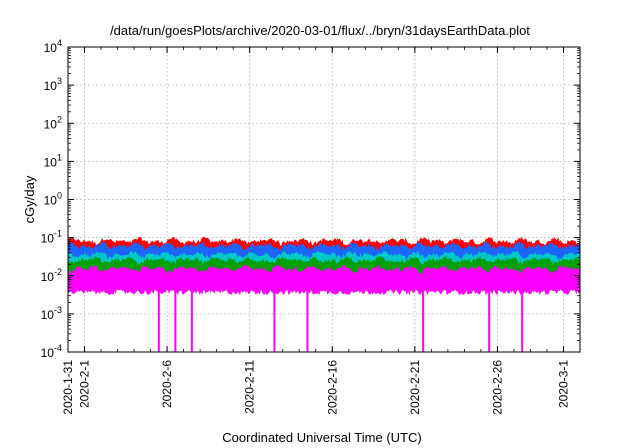 The width and height of the screenshot is (640, 448). What do you see at coordinates (51, 351) in the screenshot?
I see `y-tick-label: 10⁻⁴` at bounding box center [51, 351].